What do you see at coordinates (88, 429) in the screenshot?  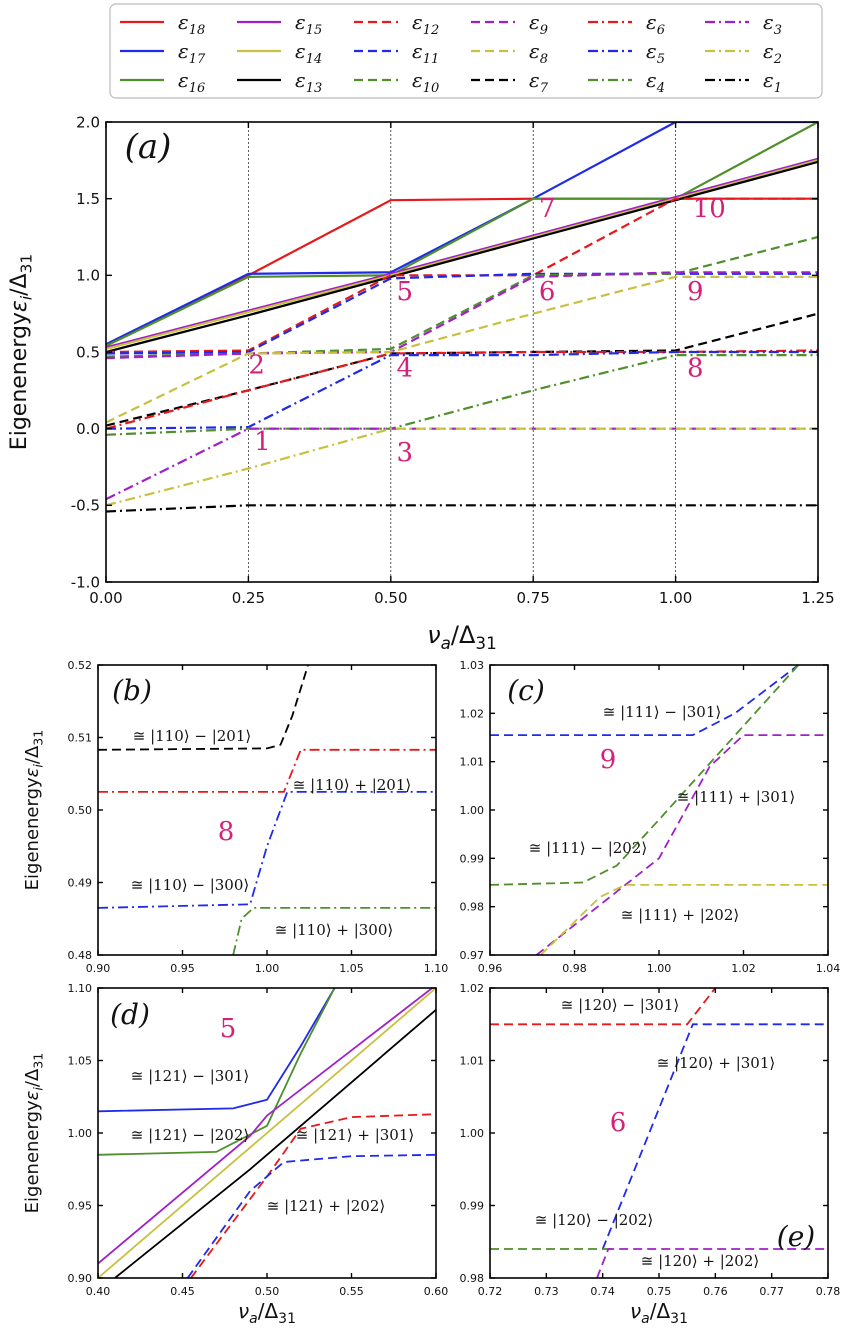 I see `y-tick-label: 0.0` at bounding box center [88, 429].